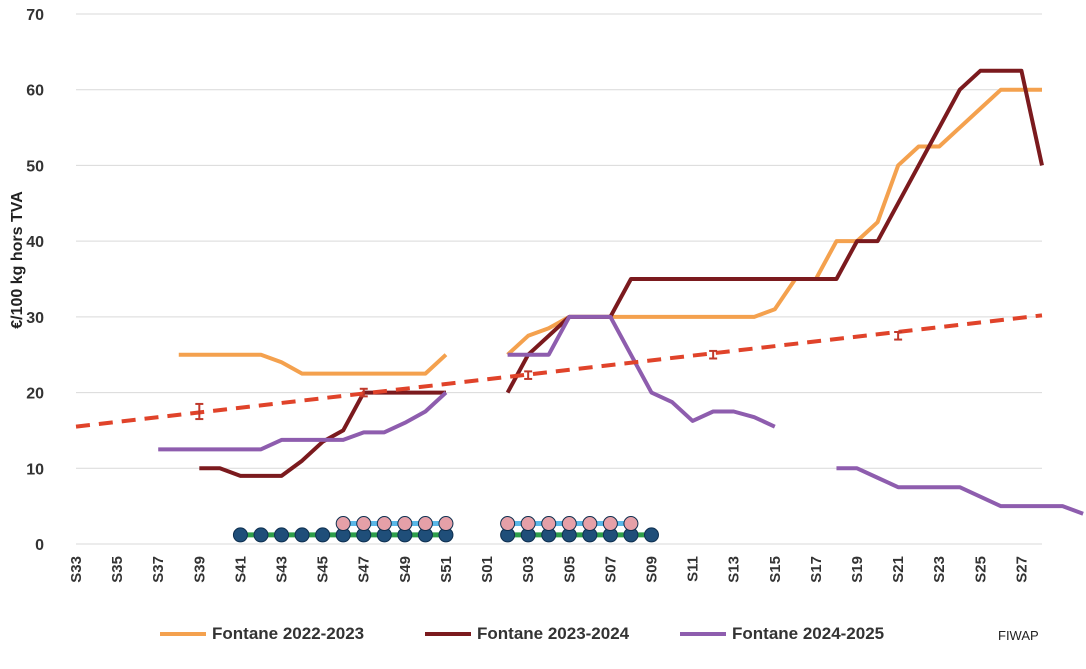 The image size is (1086, 669). I want to click on x-tick-label: S11, so click(693, 569).